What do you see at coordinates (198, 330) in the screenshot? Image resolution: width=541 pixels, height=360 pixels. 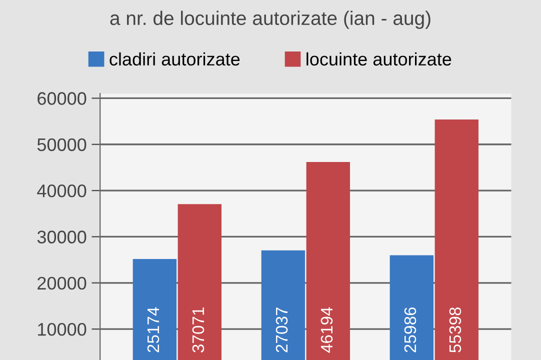 I see `data-label: 37071` at bounding box center [198, 330].